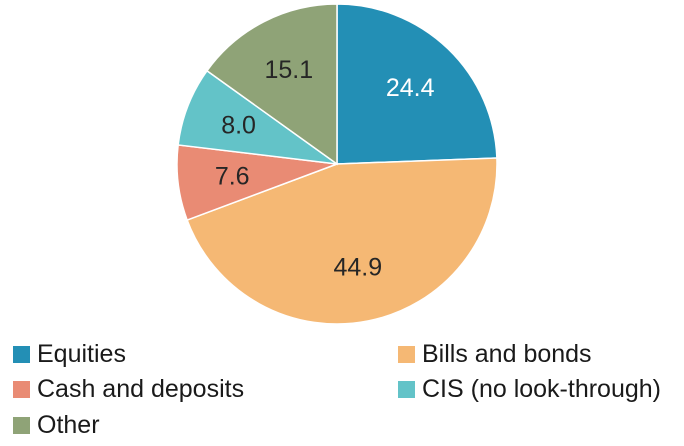 This screenshot has width=684, height=446. What do you see at coordinates (238, 126) in the screenshot?
I see `data-label-cis-no-look-through: 8.0` at bounding box center [238, 126].